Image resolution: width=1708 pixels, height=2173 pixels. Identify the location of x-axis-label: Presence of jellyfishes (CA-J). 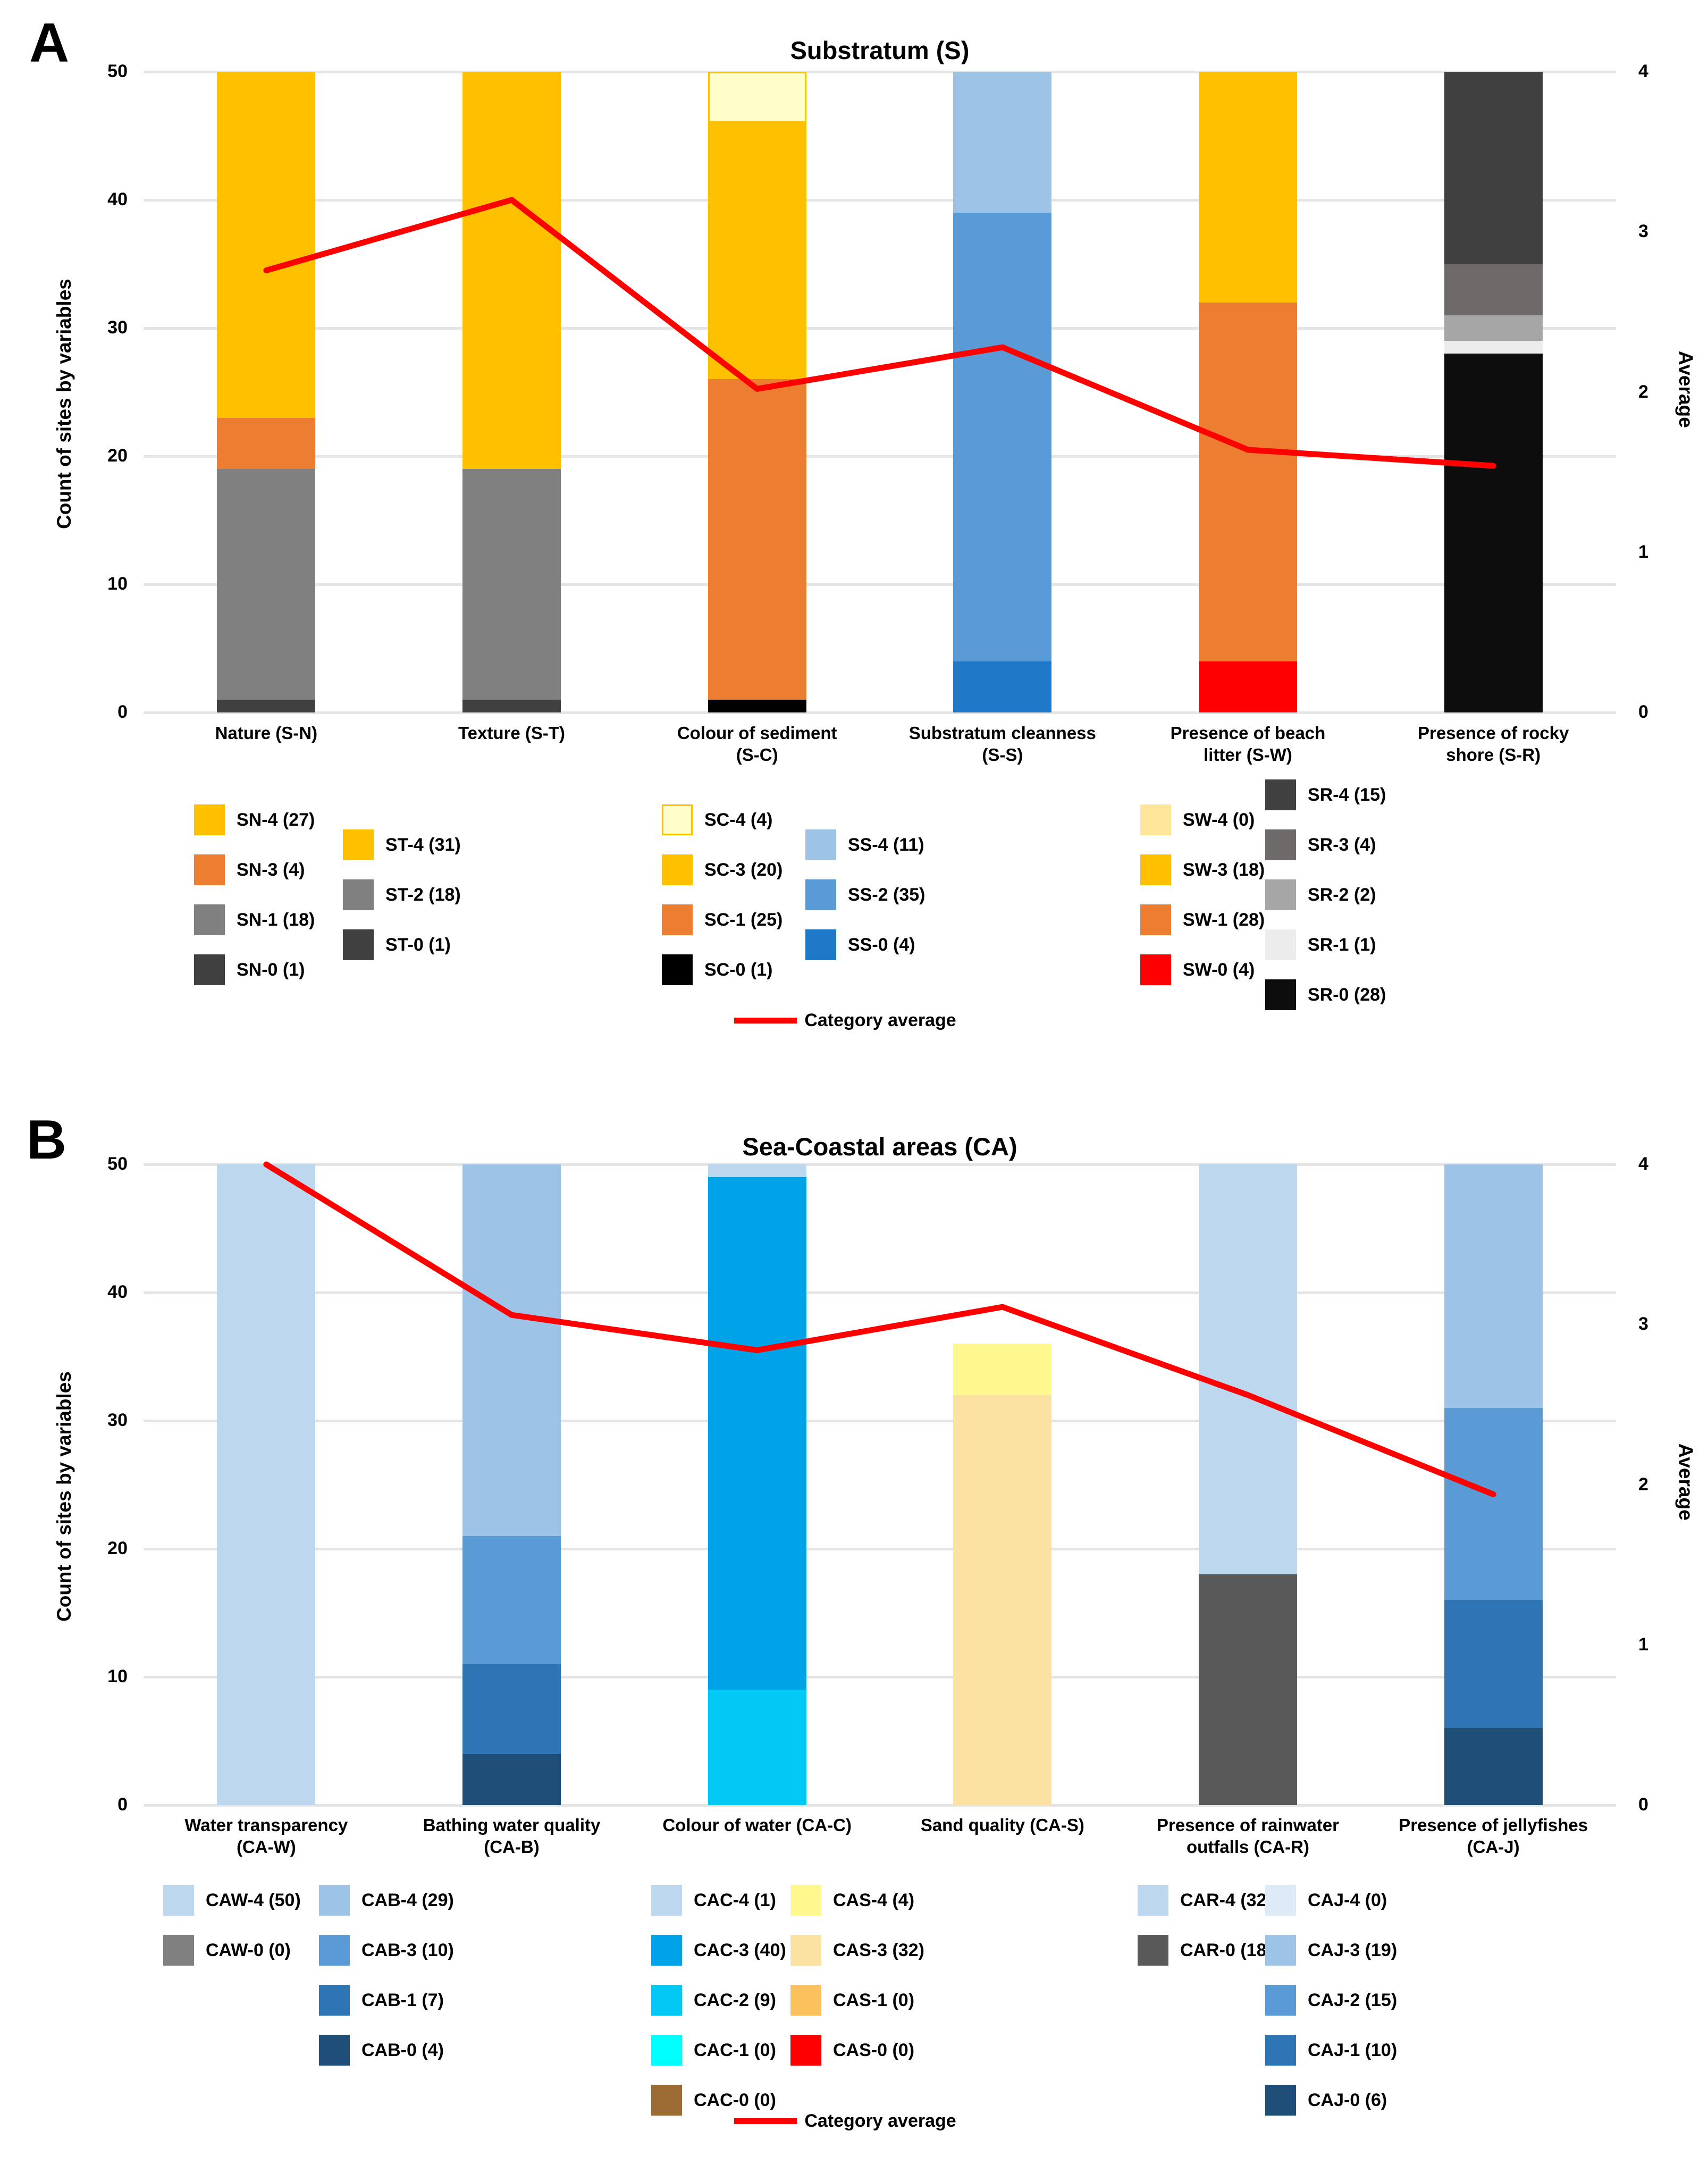
(1493, 1836).